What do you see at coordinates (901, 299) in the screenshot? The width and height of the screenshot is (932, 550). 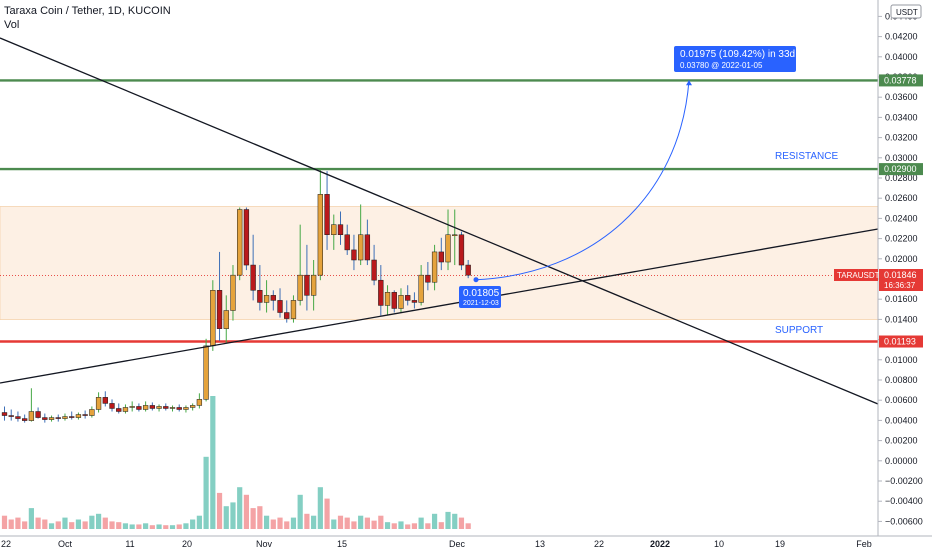 I see `y-tick-label: 0.01600` at bounding box center [901, 299].